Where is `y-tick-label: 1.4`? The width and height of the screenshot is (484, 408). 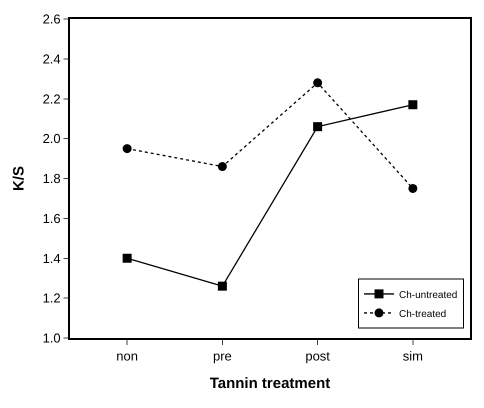
y-tick-label: 1.4 is located at coordinates (51, 258).